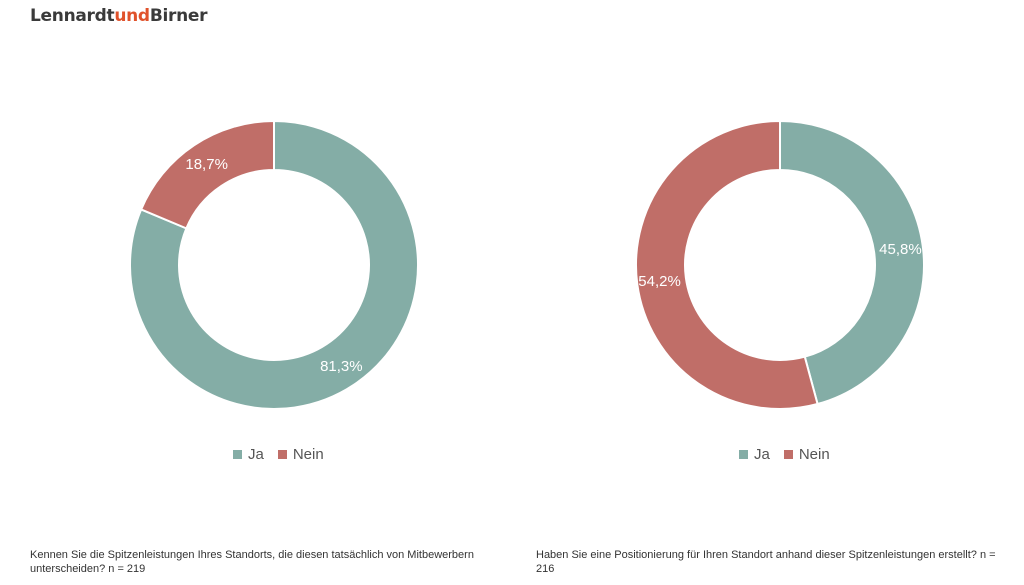  I want to click on legend-item-nein-left: Nein, so click(300, 454).